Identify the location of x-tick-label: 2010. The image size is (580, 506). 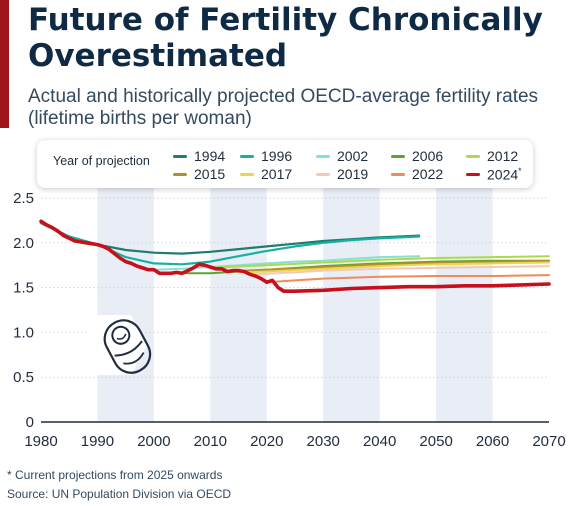
(210, 441).